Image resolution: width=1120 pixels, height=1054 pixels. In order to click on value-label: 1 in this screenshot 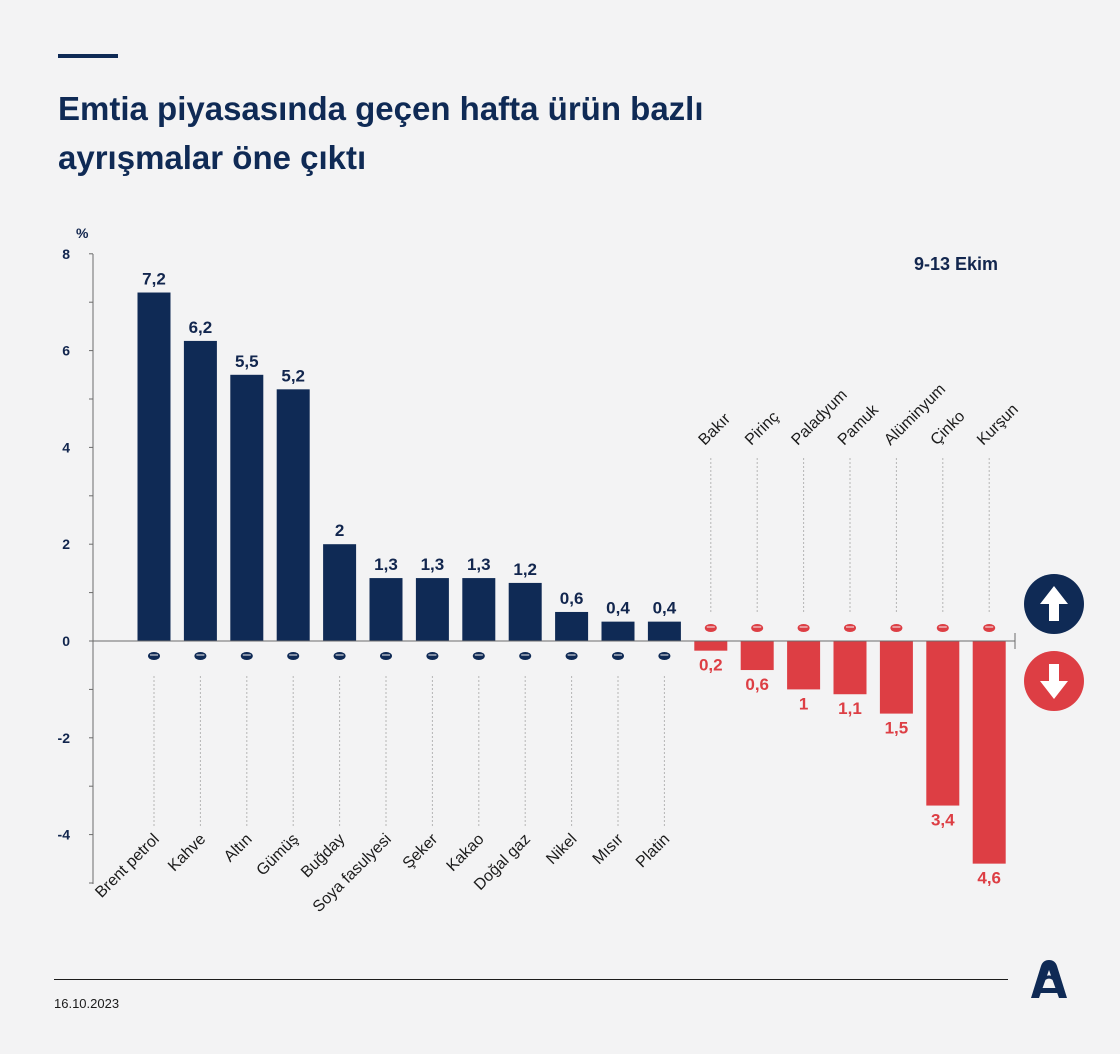, I will do `click(803, 703)`.